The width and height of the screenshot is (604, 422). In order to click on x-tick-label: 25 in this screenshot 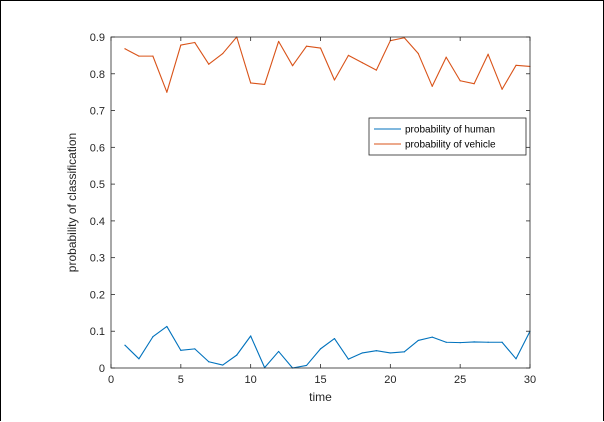, I will do `click(460, 380)`.